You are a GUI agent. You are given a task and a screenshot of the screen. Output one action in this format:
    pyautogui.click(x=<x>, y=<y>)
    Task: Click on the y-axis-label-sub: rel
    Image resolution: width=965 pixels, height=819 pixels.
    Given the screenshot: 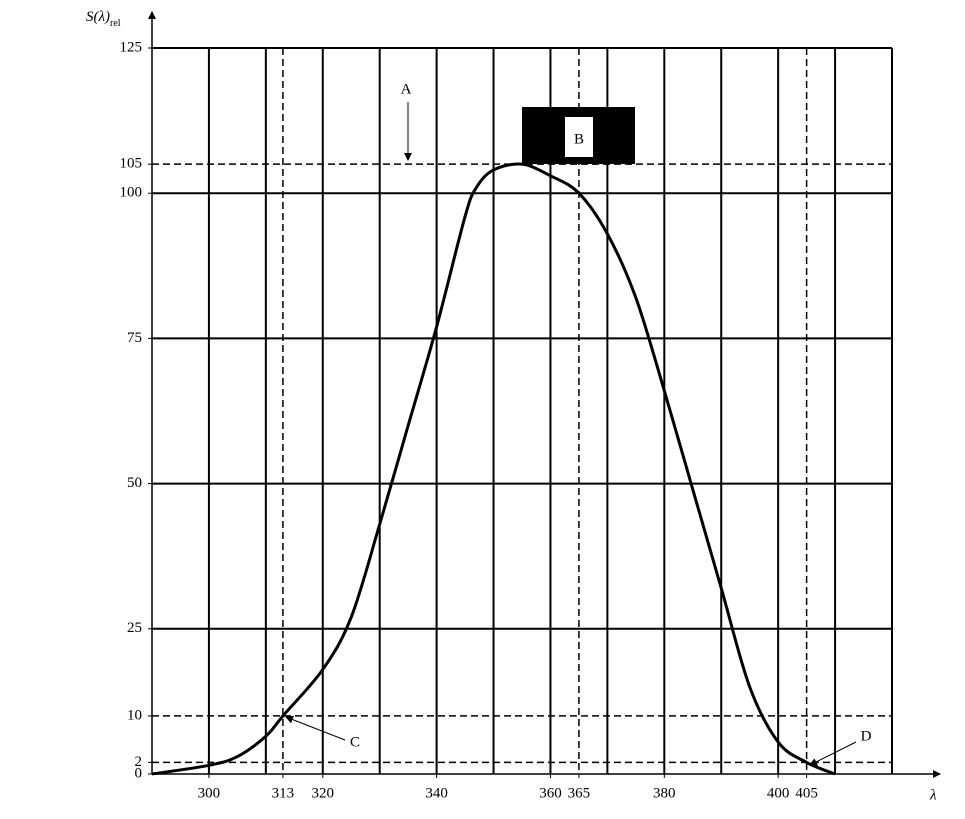 What is the action you would take?
    pyautogui.click(x=115, y=23)
    